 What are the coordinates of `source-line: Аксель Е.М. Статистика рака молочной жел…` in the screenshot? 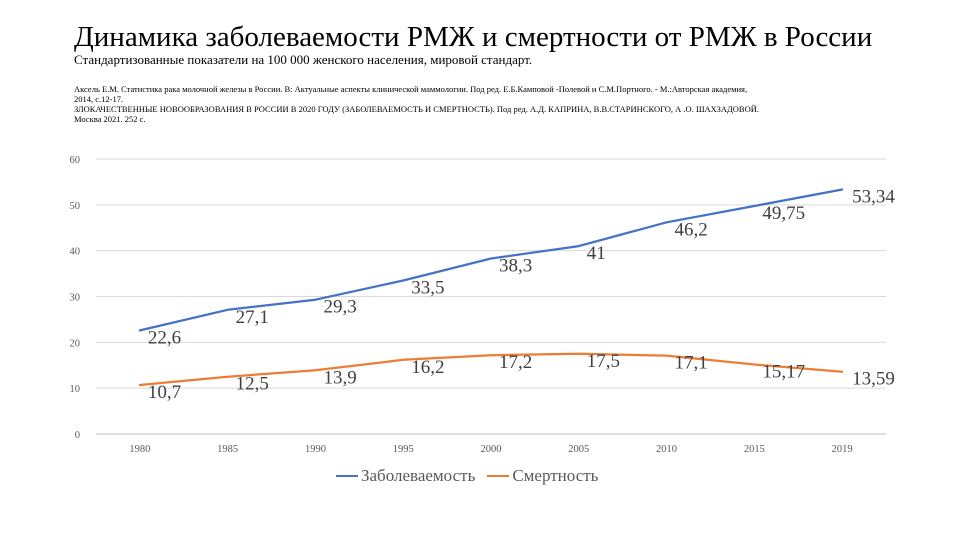 It's located at (411, 89).